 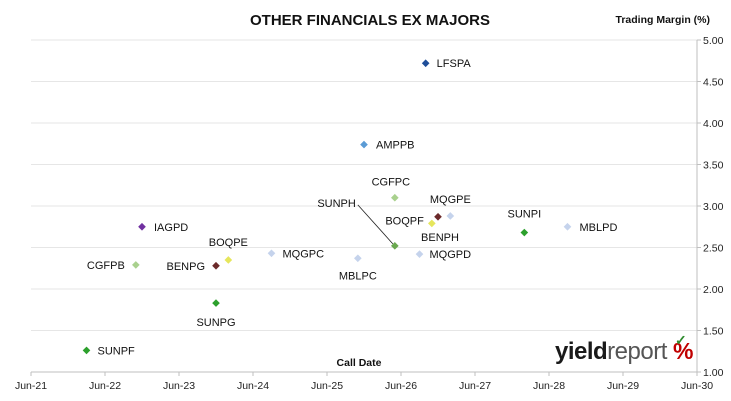 I want to click on data-point-mblpc, so click(x=358, y=258).